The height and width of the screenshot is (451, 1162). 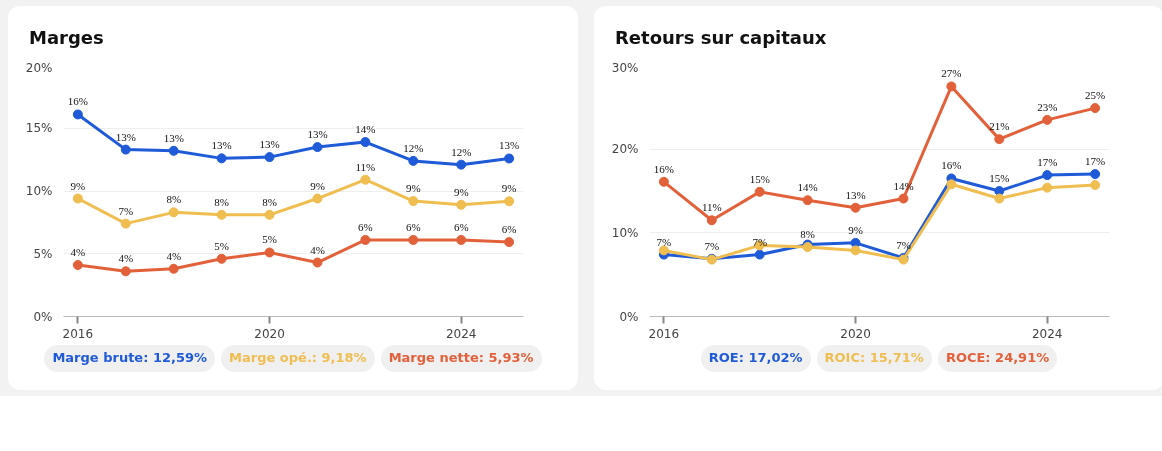 I want to click on y-tick-label: 15%, so click(x=39, y=128).